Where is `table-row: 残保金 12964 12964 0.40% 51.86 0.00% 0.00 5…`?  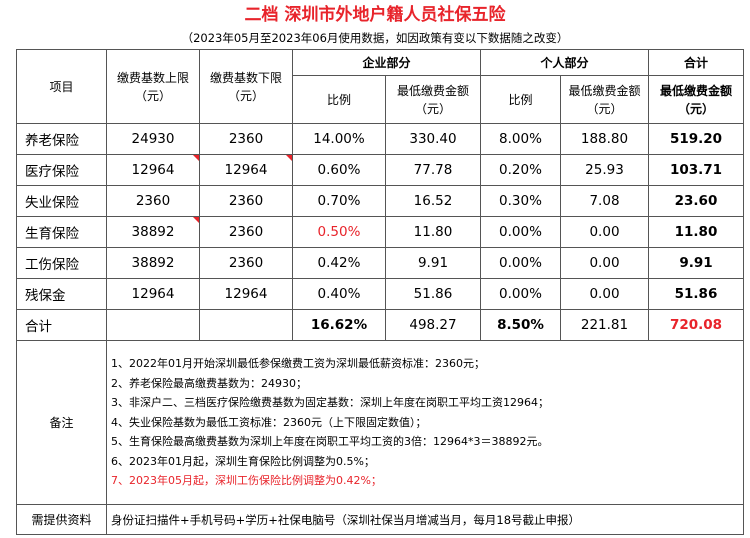 table-row: 残保金 12964 12964 0.40% 51.86 0.00% 0.00 5… is located at coordinates (380, 294).